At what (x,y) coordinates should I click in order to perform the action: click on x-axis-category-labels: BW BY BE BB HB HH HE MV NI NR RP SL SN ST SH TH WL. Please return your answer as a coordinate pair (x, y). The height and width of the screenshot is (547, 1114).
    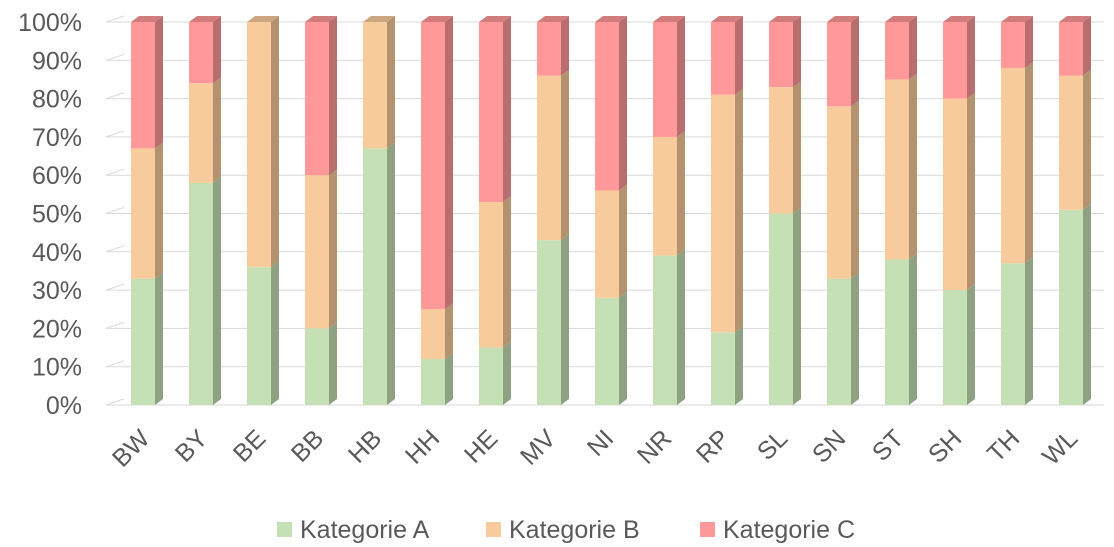
    Looking at the image, I should click on (595, 448).